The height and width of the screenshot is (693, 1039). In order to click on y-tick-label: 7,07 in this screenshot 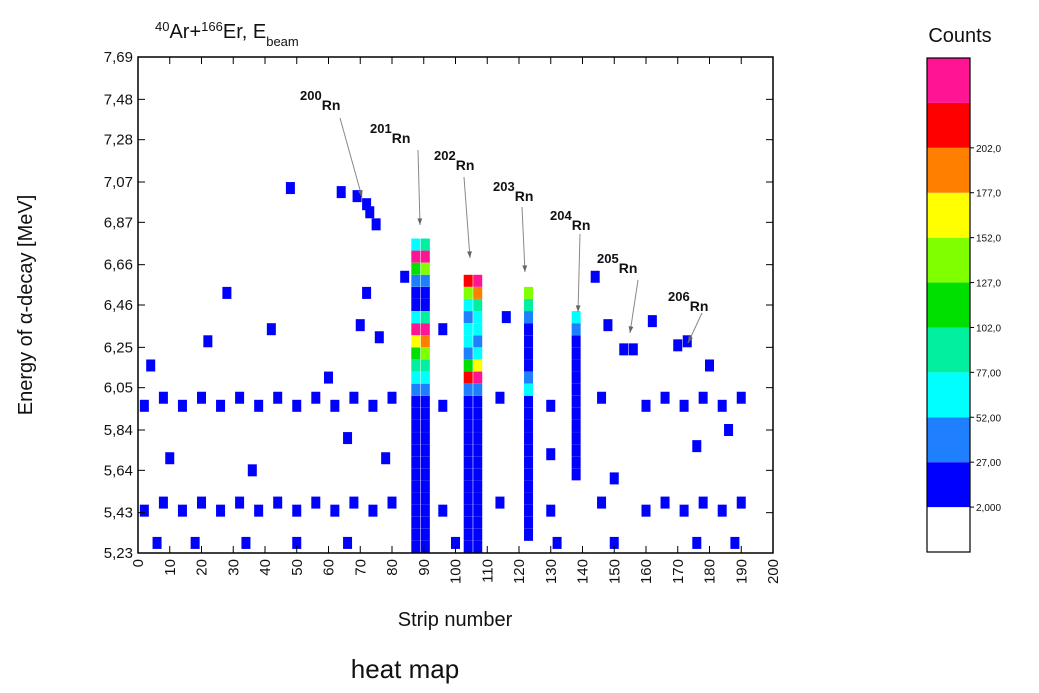, I will do `click(118, 182)`.